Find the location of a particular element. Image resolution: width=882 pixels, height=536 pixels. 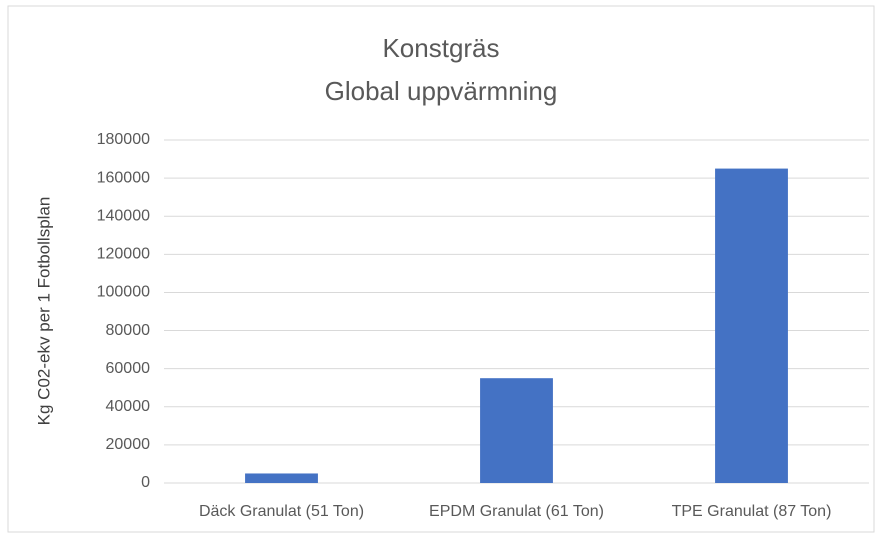

y-tick-label: 20000 is located at coordinates (128, 444).